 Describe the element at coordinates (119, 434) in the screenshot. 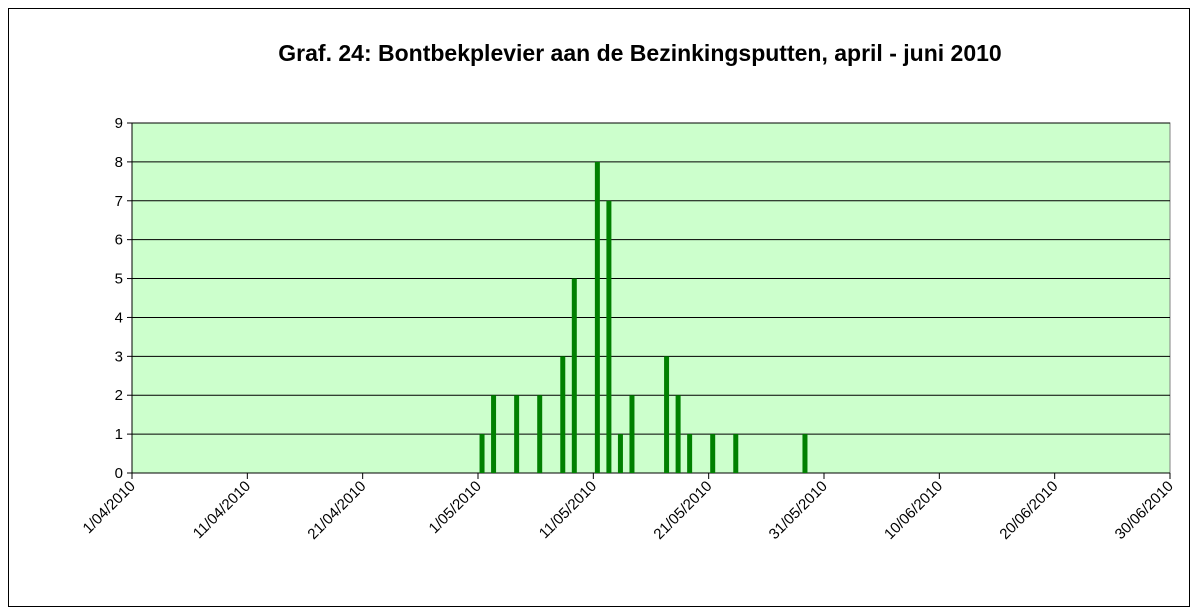

I see `y-tick-label: 1` at that location.